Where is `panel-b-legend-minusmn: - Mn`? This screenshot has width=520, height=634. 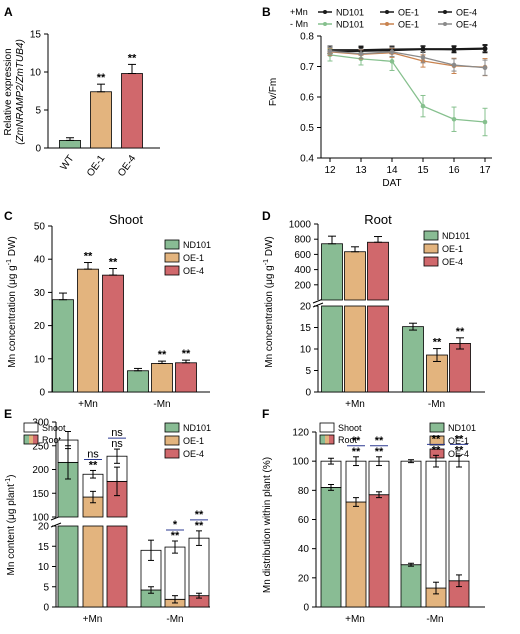
panel-b-legend-minusmn: - Mn is located at coordinates (299, 24).